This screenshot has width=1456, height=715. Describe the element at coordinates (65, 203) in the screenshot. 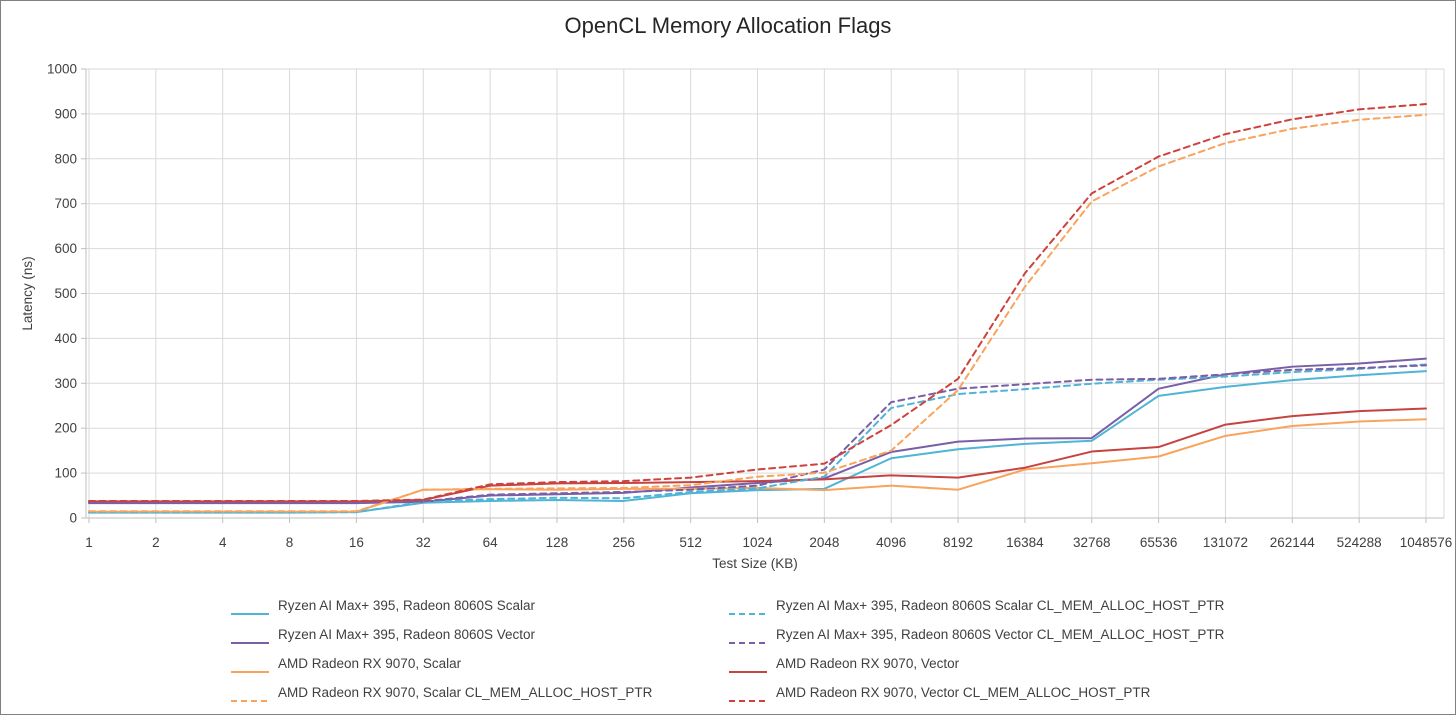

I see `y-tick-label: 700` at that location.